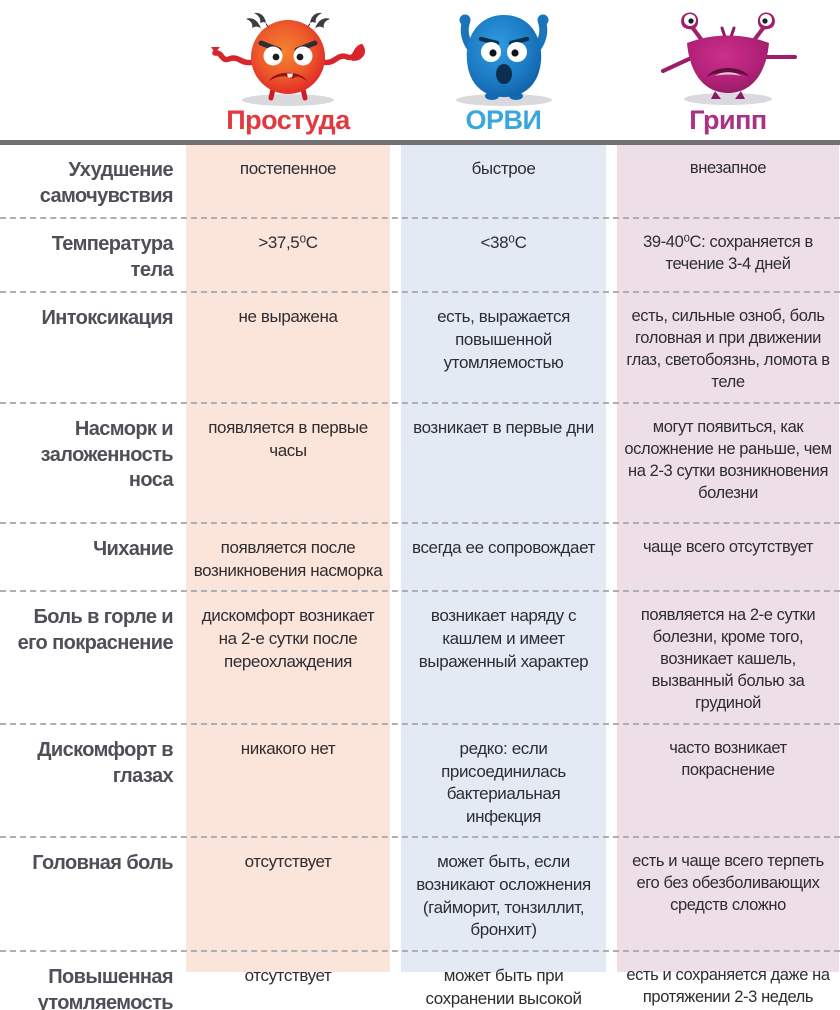 This screenshot has width=840, height=1010. Describe the element at coordinates (503, 120) in the screenshot. I see `column-title-arvi: ОРВИ` at that location.